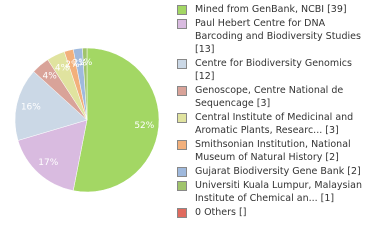  I want to click on legend-item: Gujarat Biodiversity Gene Bank [2], so click(274, 171).